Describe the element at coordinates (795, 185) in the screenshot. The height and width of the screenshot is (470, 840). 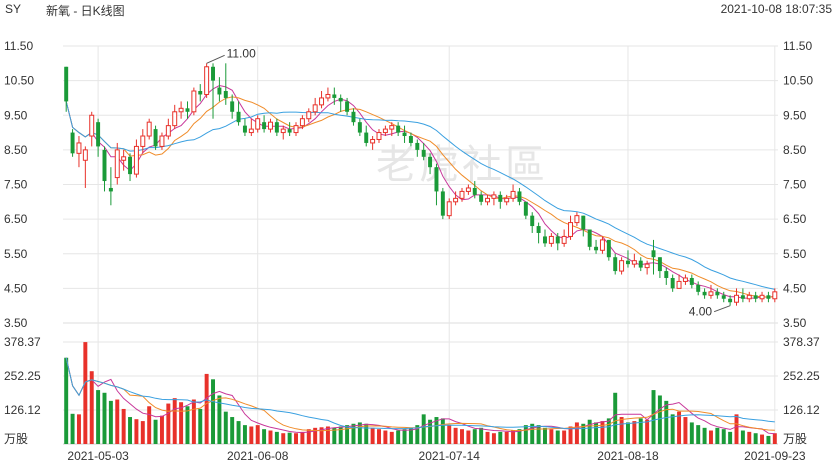
I see `price-tick-right: 7.50` at that location.